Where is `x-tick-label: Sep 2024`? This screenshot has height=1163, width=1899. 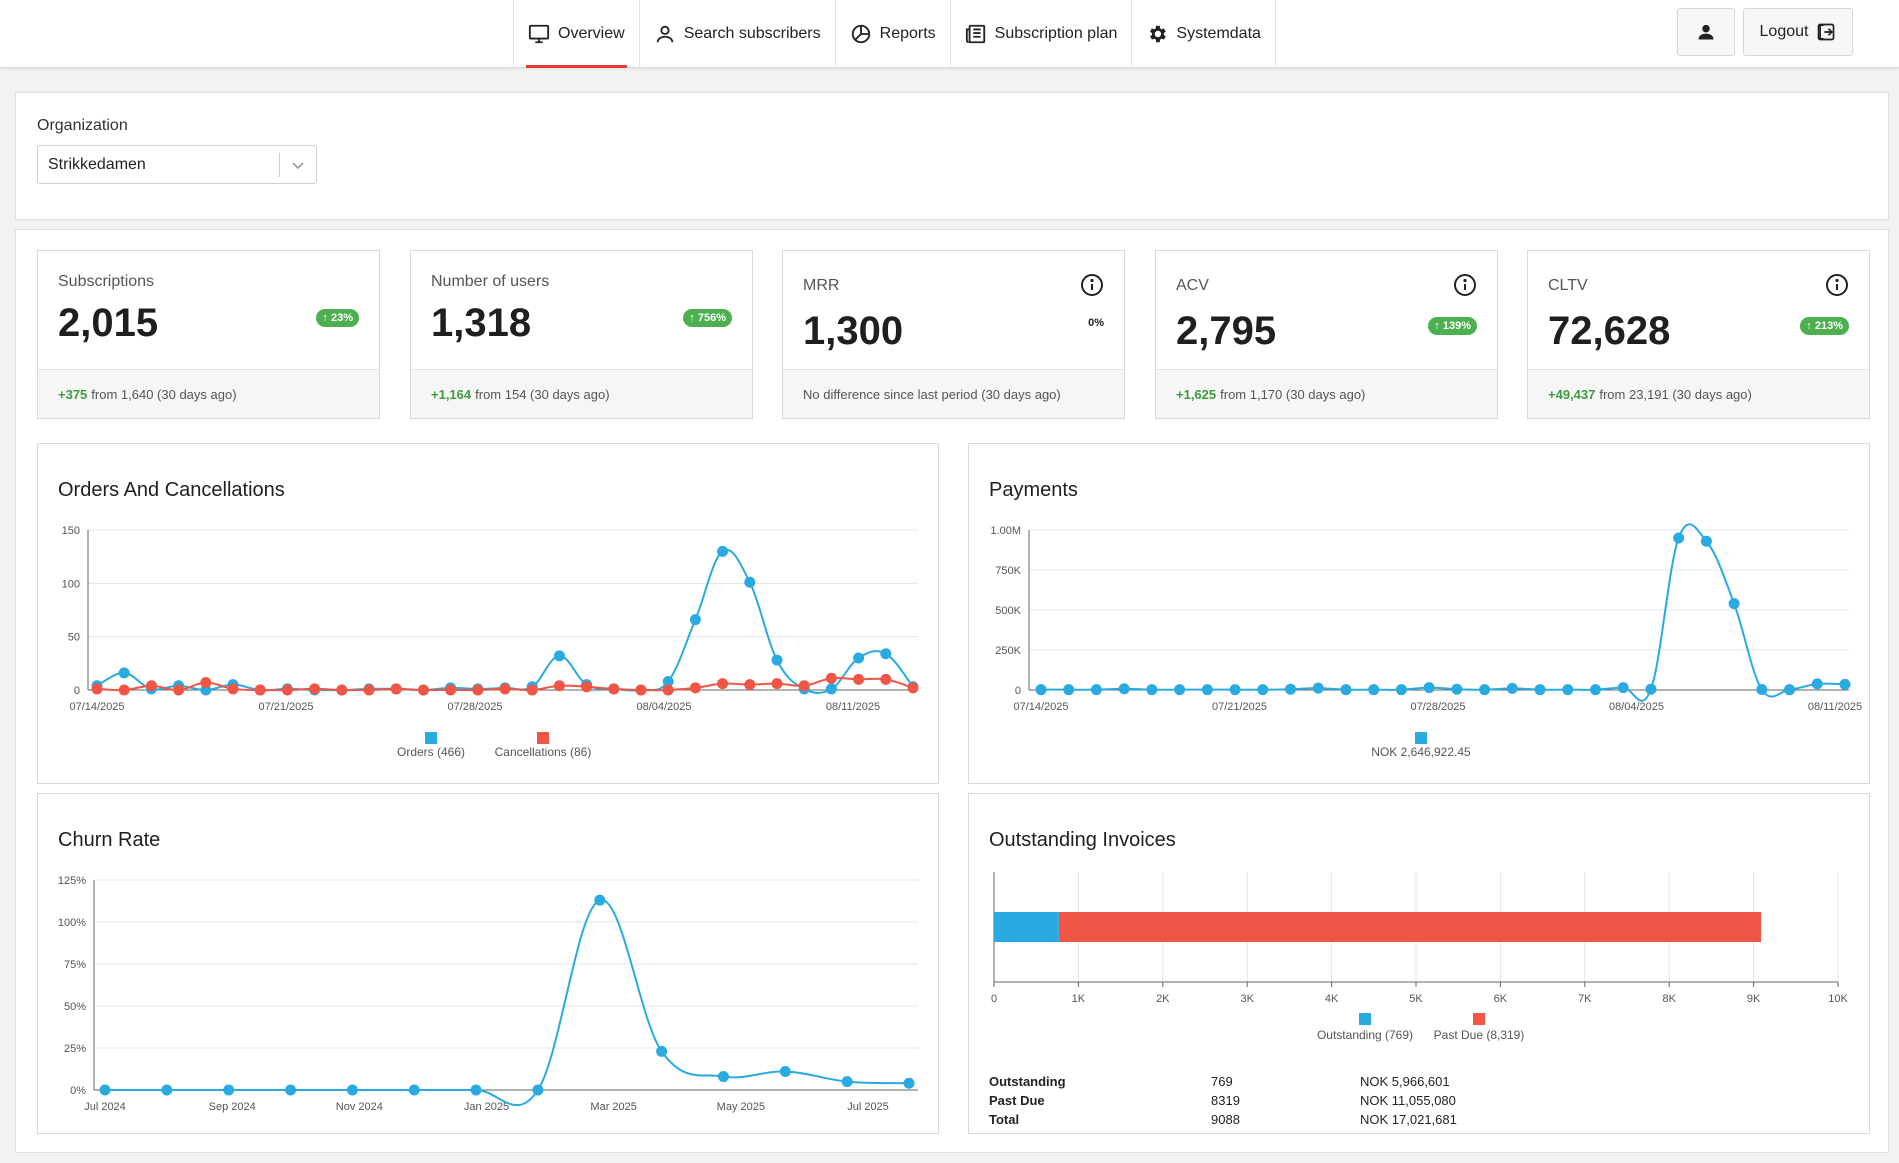 x-tick-label: Sep 2024 is located at coordinates (232, 1107).